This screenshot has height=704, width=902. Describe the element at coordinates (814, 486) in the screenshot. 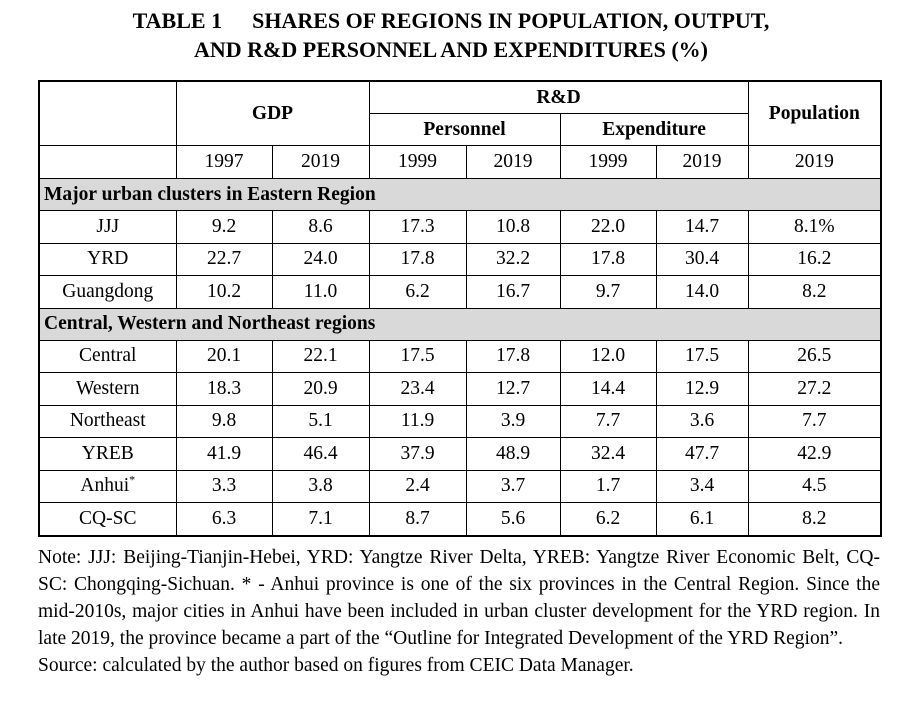

I see `cell-value: 4.5` at that location.